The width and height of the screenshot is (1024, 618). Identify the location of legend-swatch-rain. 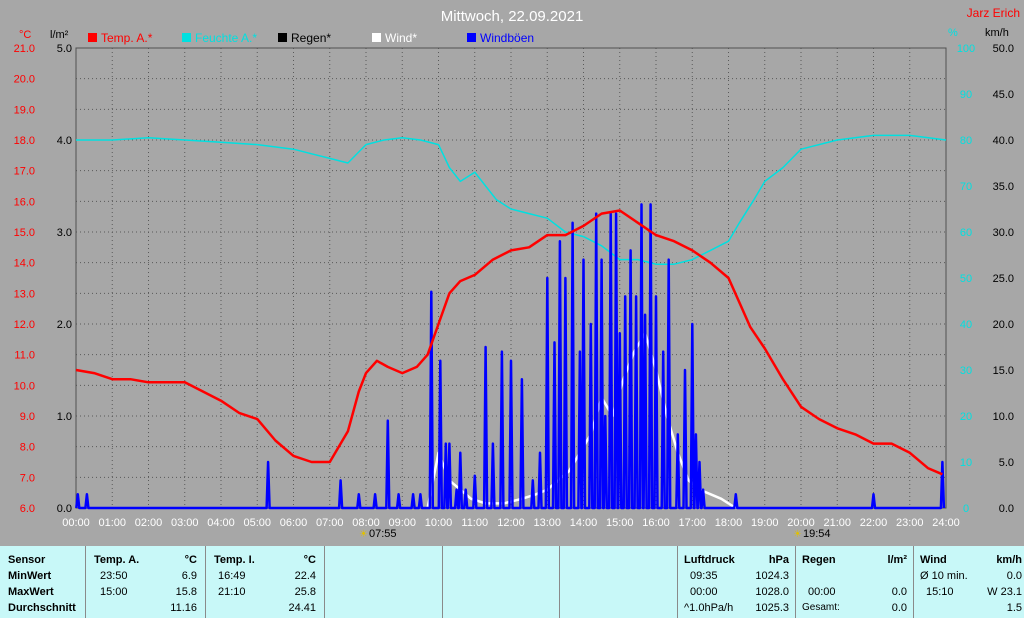
(282, 37).